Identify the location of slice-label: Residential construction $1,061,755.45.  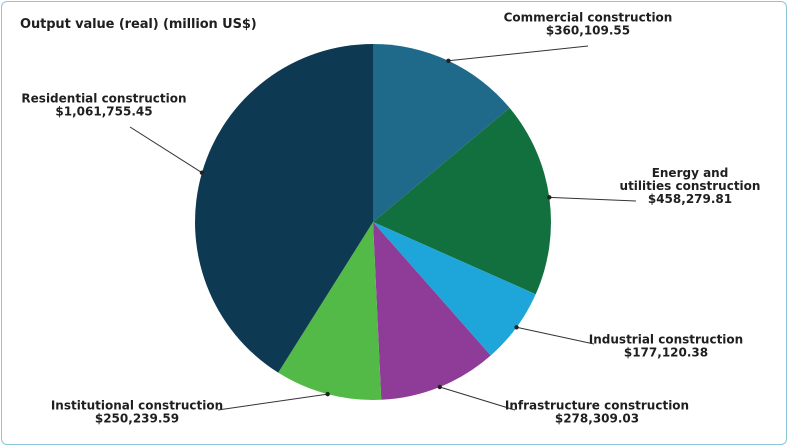
(103, 105).